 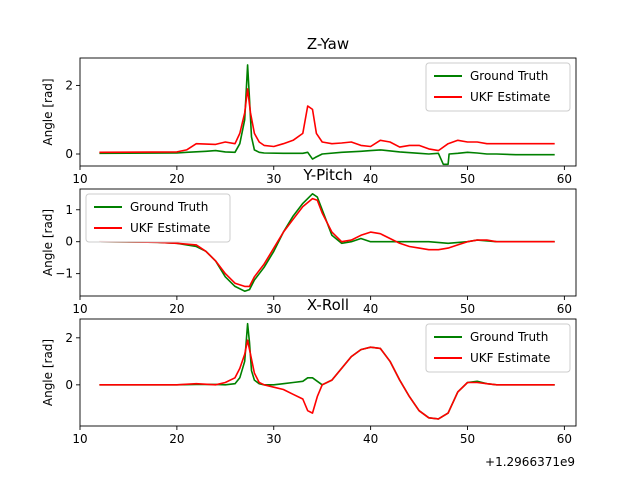 What do you see at coordinates (64, 274) in the screenshot?
I see `y-tick-label: −1` at bounding box center [64, 274].